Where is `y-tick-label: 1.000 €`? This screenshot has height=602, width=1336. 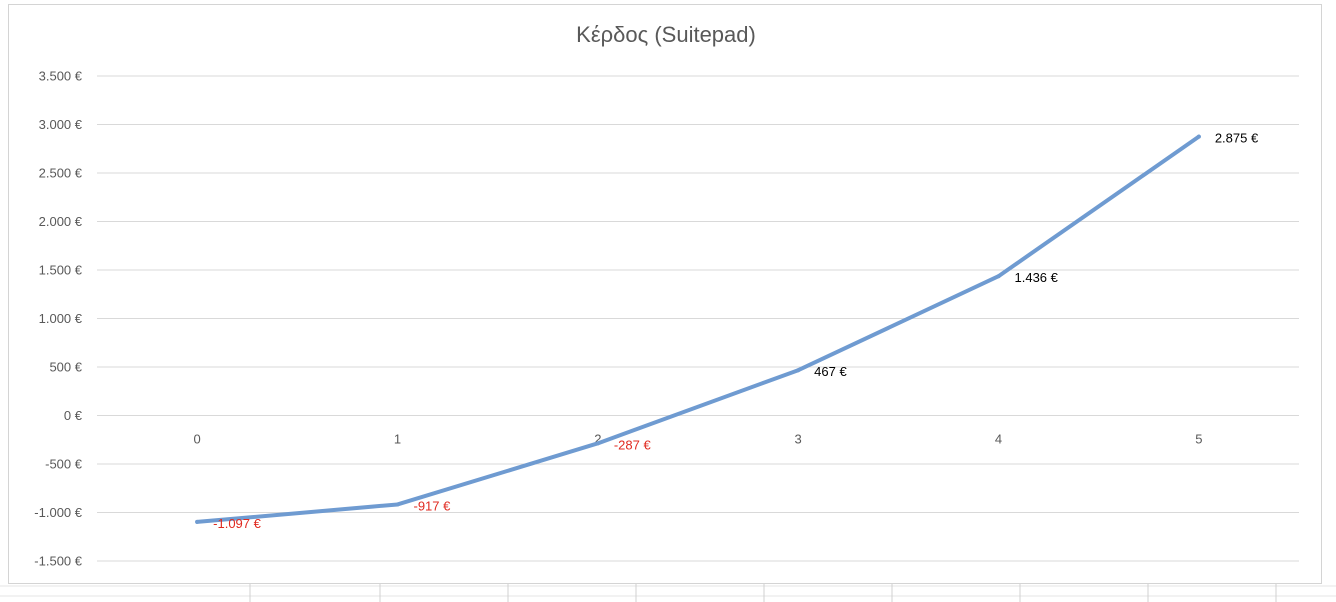
y-tick-label: 1.000 € is located at coordinates (61, 318).